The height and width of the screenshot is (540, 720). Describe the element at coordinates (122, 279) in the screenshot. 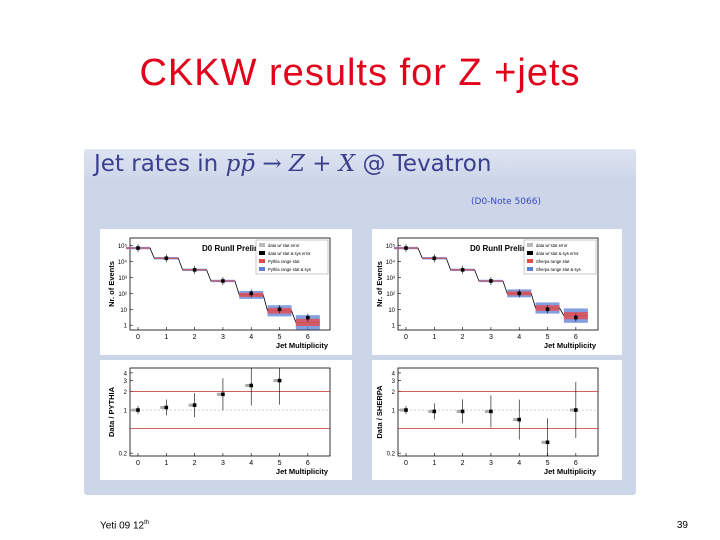

I see `chart-top-left-ytick-label: 10³` at that location.